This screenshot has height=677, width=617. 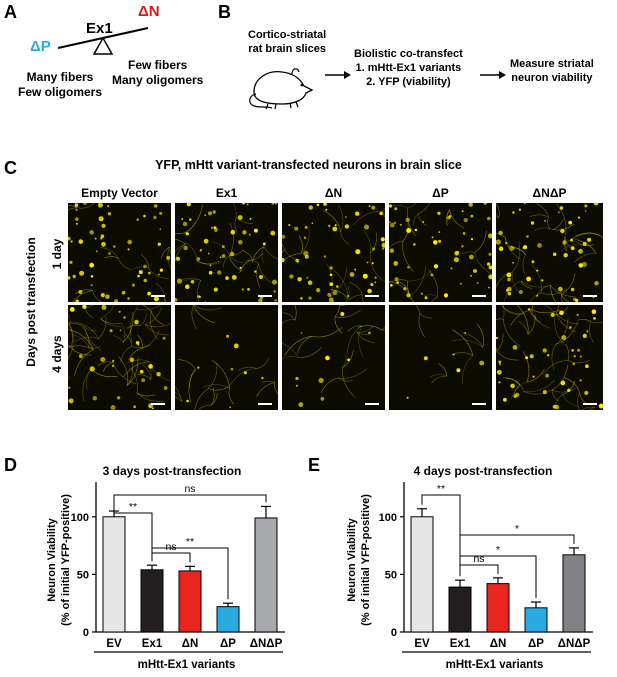 I want to click on panel-letter-c: C, so click(x=10, y=168).